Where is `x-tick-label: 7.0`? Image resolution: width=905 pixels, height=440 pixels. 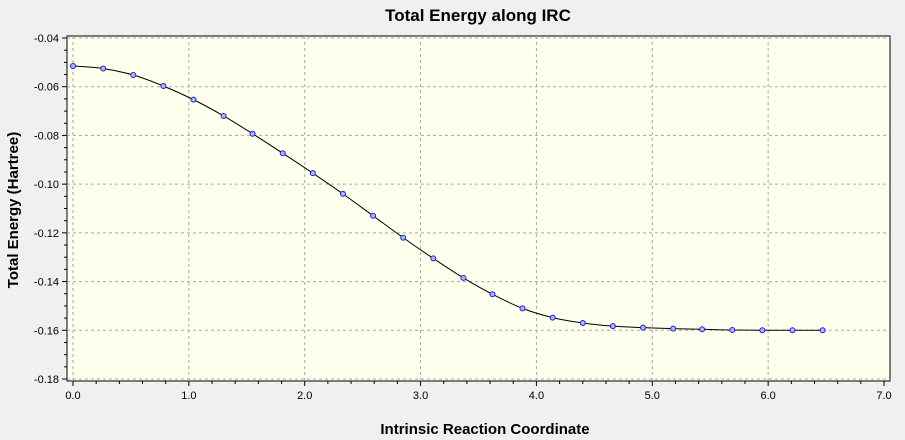
x-tick-label: 7.0 is located at coordinates (883, 396).